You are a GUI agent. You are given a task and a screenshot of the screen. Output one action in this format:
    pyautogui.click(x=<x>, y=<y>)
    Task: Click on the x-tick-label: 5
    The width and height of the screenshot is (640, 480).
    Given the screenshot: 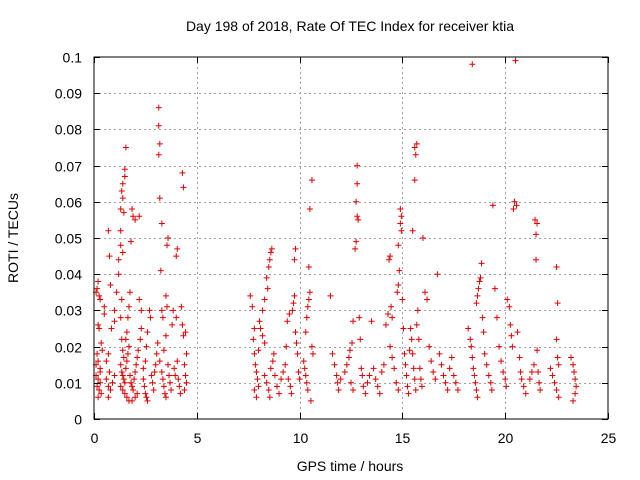 What is the action you would take?
    pyautogui.click(x=198, y=438)
    